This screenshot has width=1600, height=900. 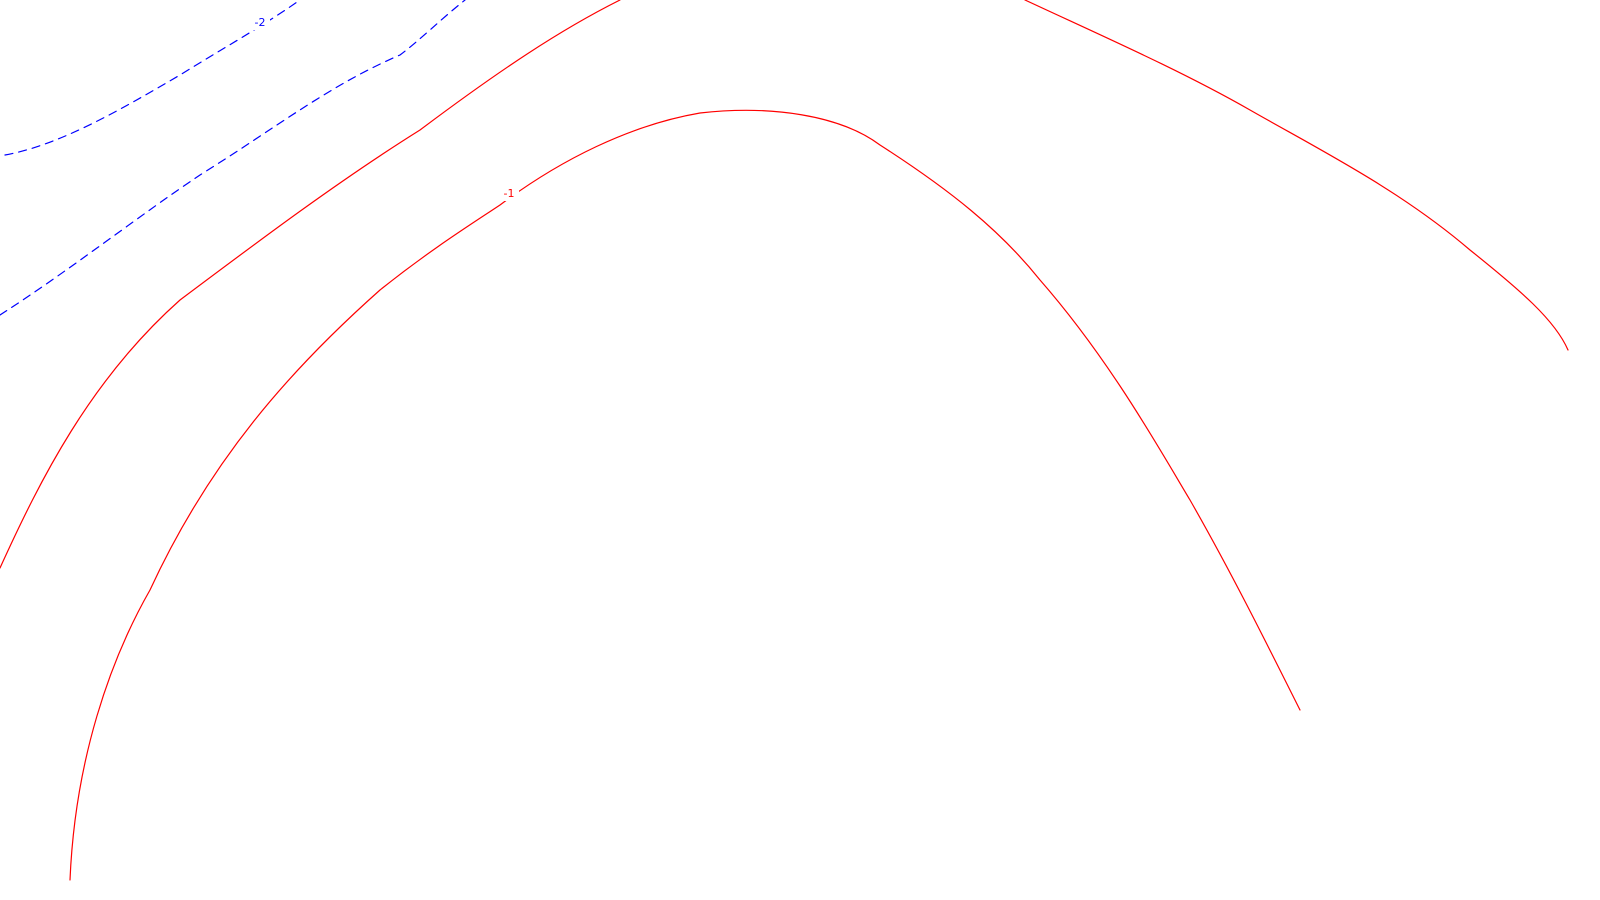 I want to click on contour-line-lower-dashed, so click(x=233, y=158).